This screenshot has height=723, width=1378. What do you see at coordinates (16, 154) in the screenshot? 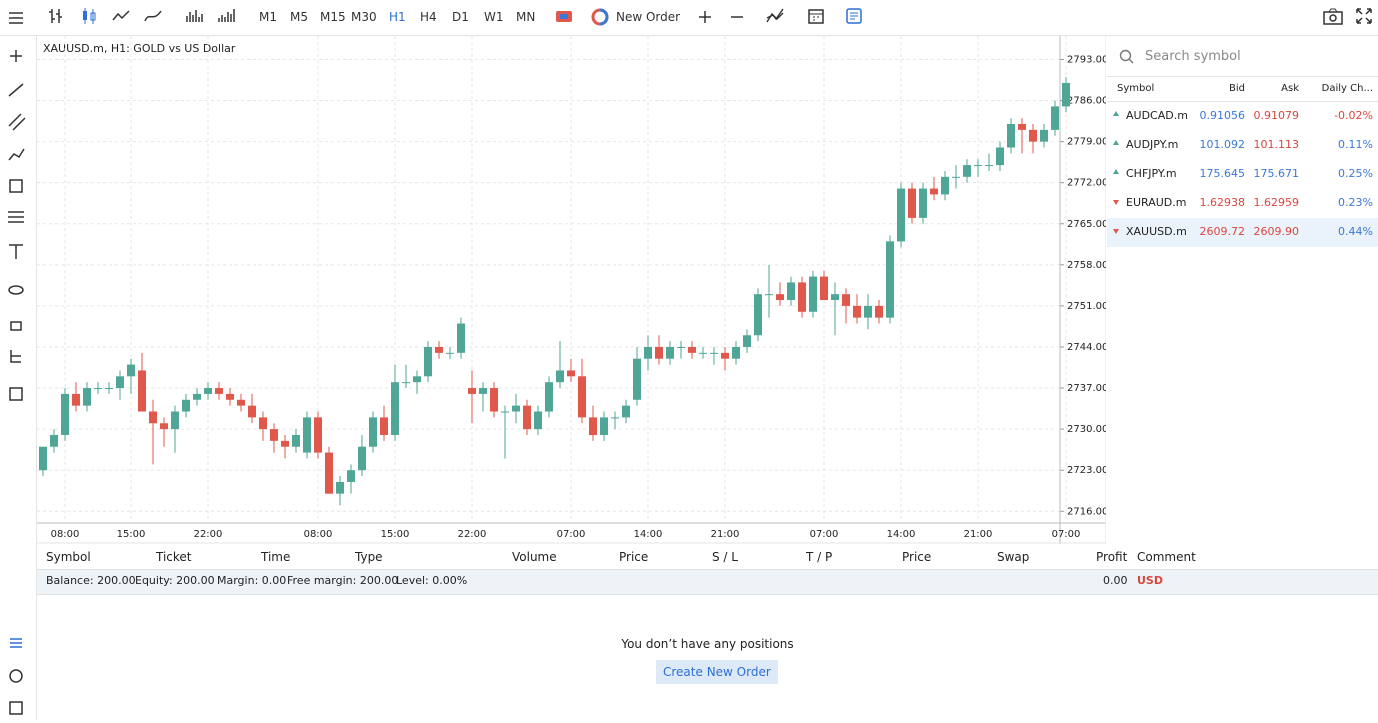
I see `fib-tool` at bounding box center [16, 154].